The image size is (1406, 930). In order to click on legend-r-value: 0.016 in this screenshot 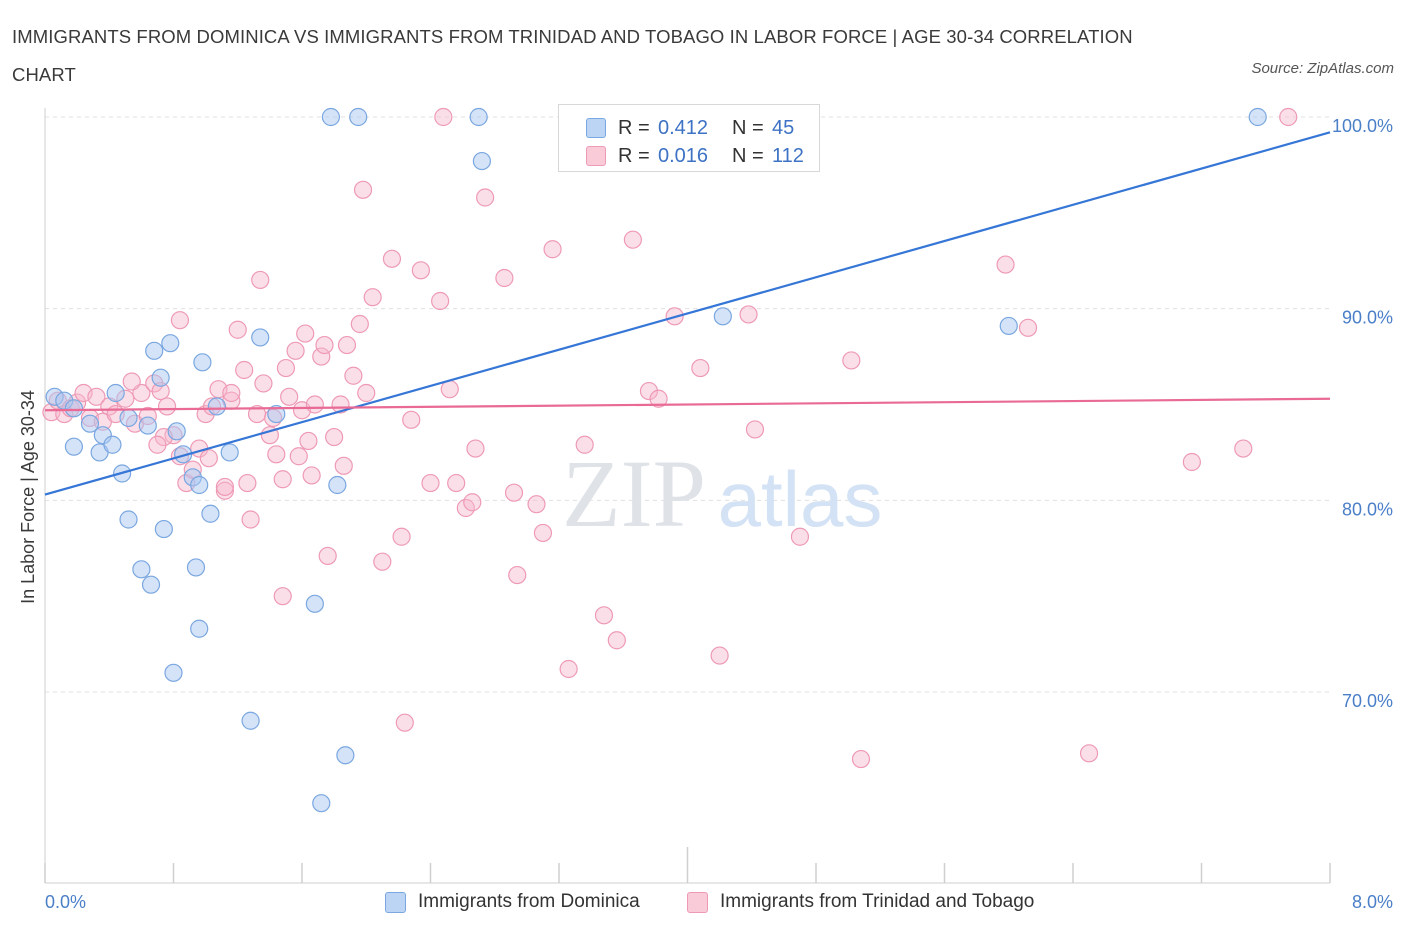, I will do `click(683, 155)`.